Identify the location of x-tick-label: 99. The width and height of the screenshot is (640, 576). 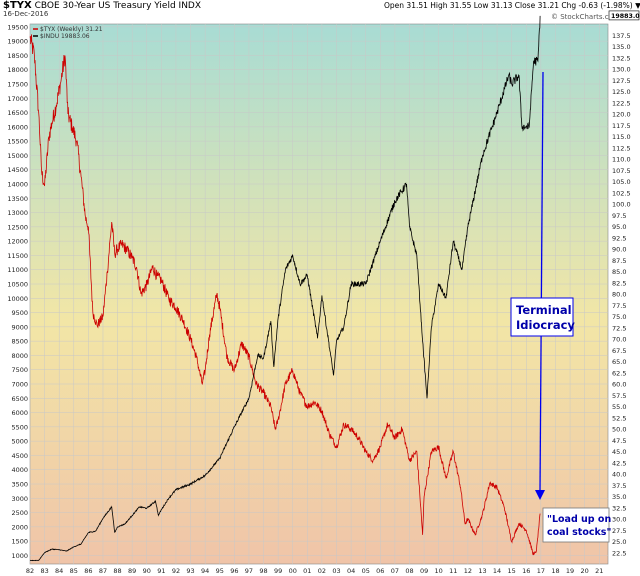
(278, 571).